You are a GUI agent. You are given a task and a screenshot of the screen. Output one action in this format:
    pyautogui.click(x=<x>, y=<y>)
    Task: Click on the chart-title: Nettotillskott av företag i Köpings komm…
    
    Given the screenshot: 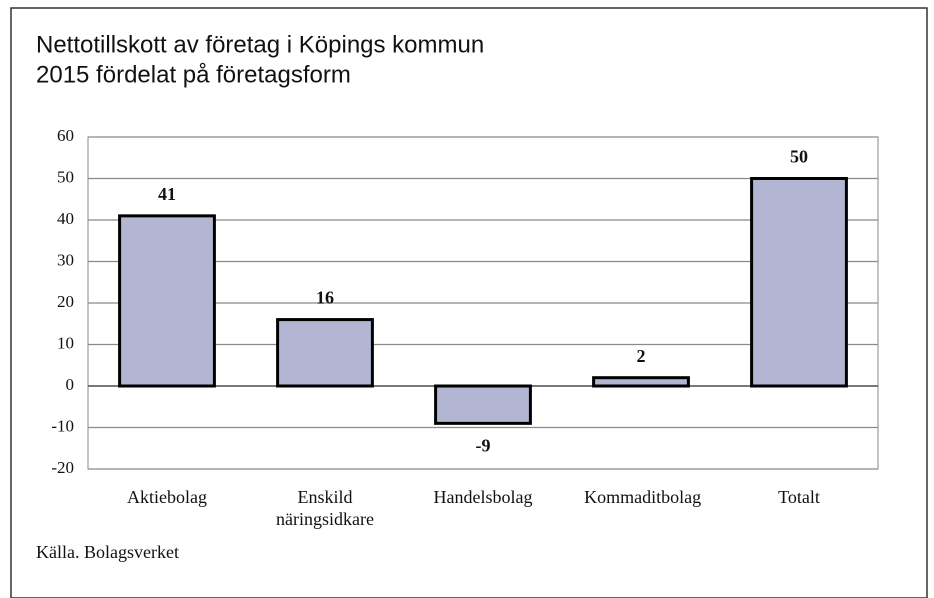 What is the action you would take?
    pyautogui.click(x=260, y=44)
    